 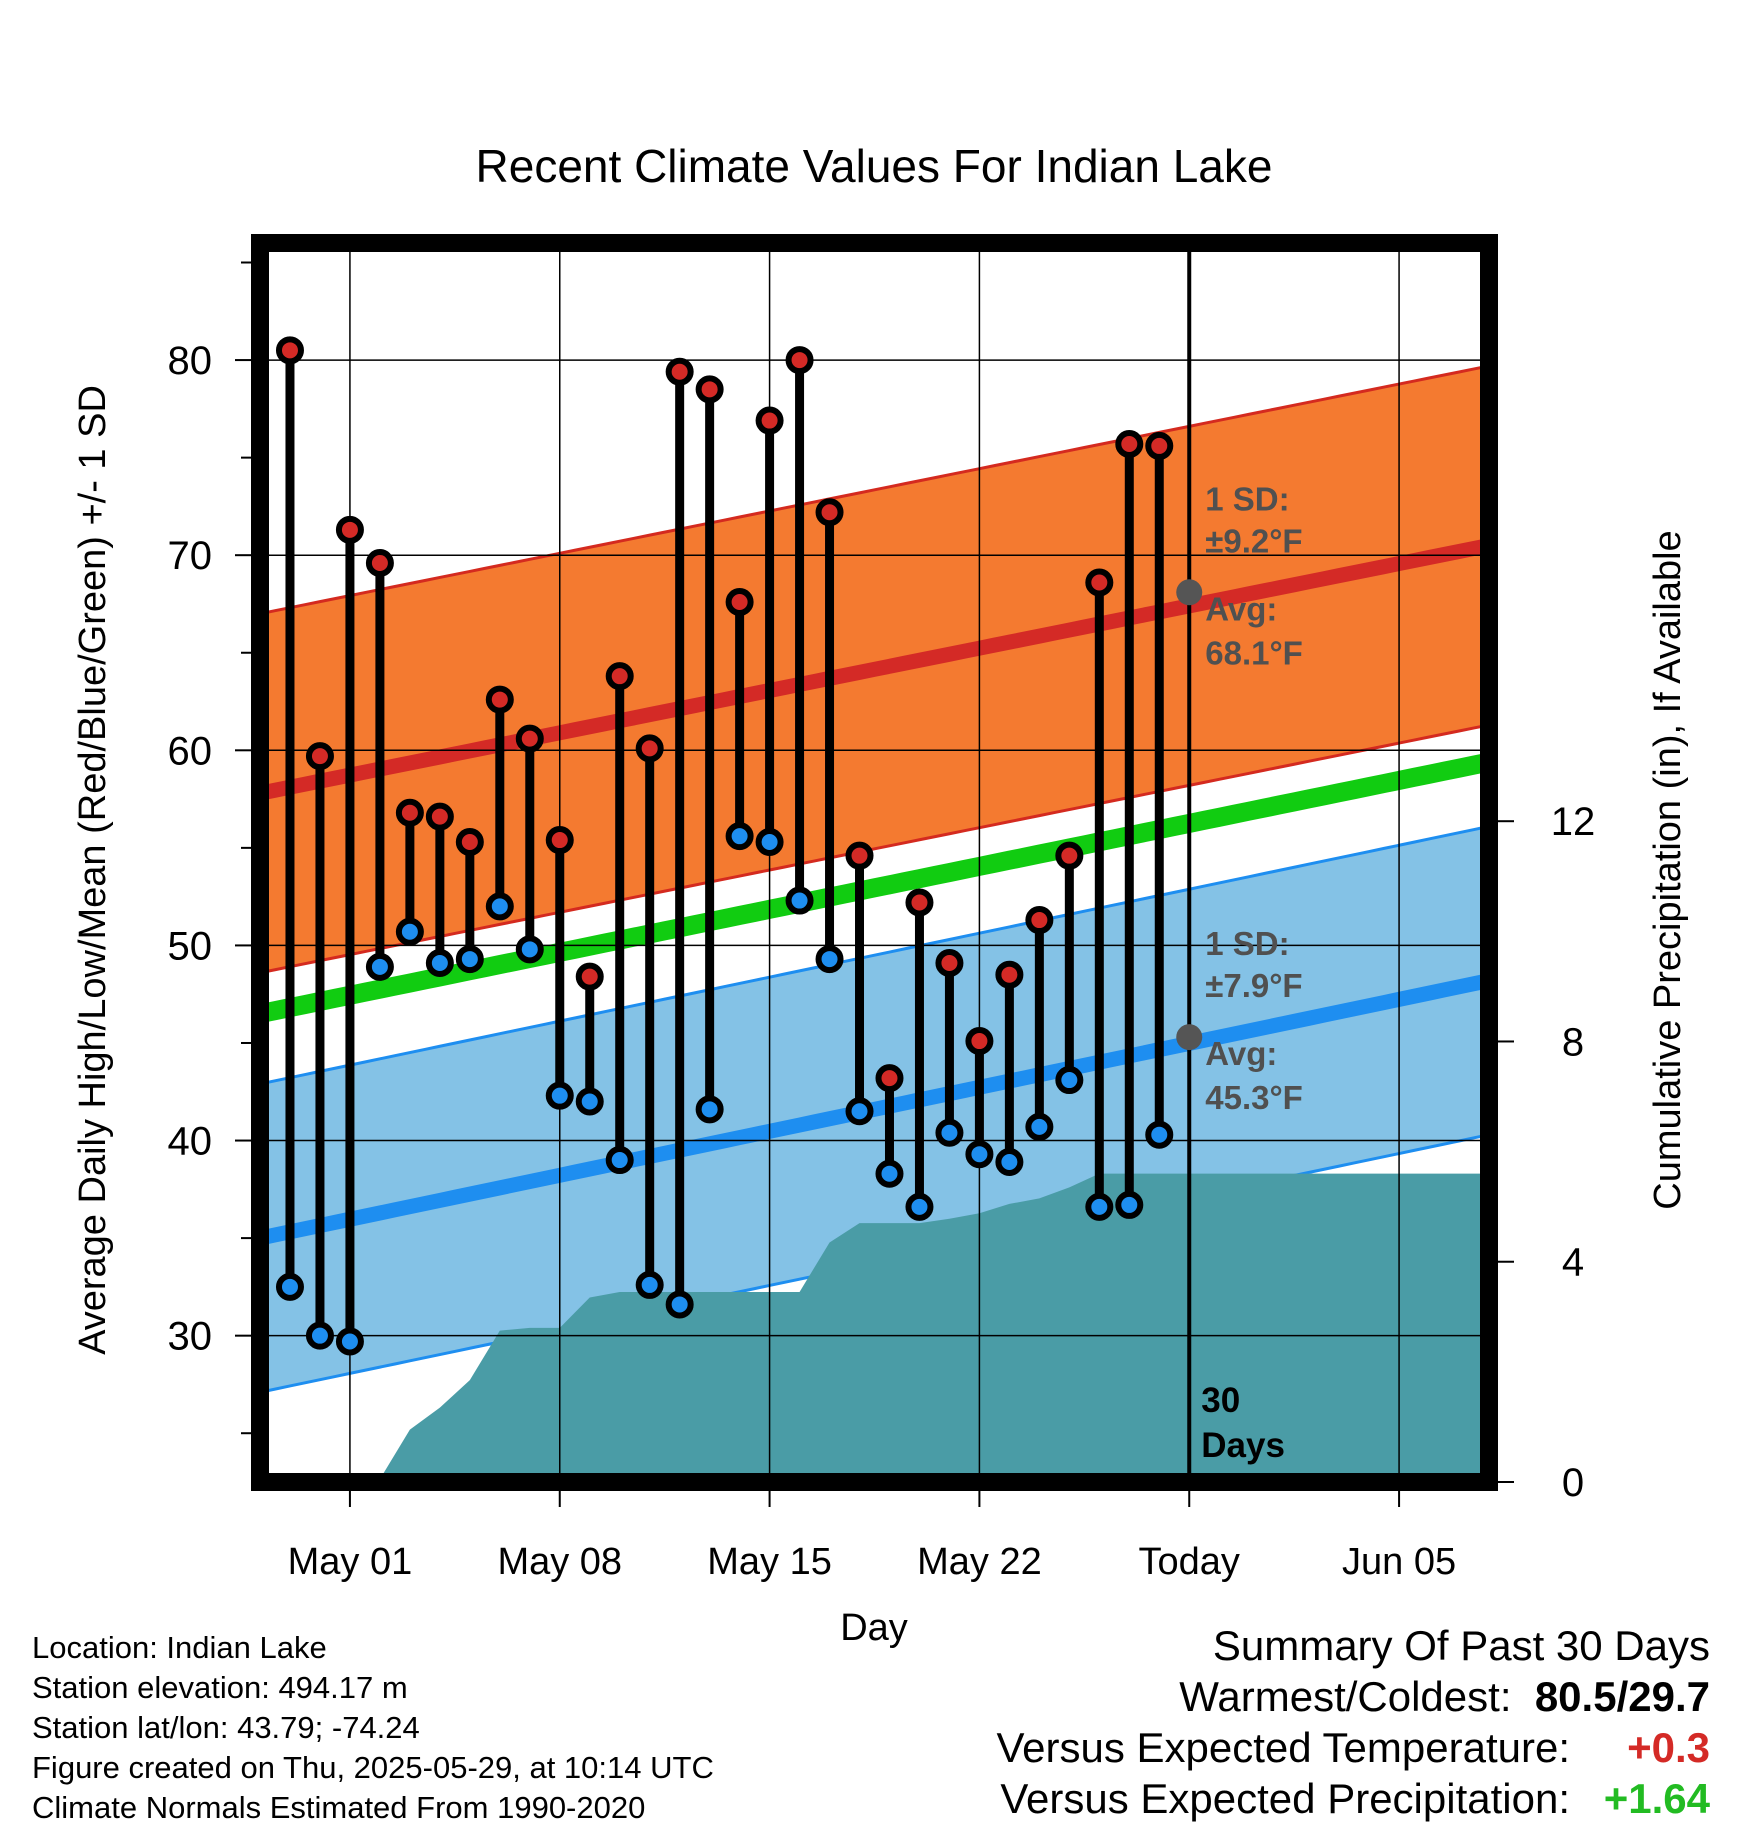 What do you see at coordinates (1243, 1445) in the screenshot?
I see `window-days-label: Days` at bounding box center [1243, 1445].